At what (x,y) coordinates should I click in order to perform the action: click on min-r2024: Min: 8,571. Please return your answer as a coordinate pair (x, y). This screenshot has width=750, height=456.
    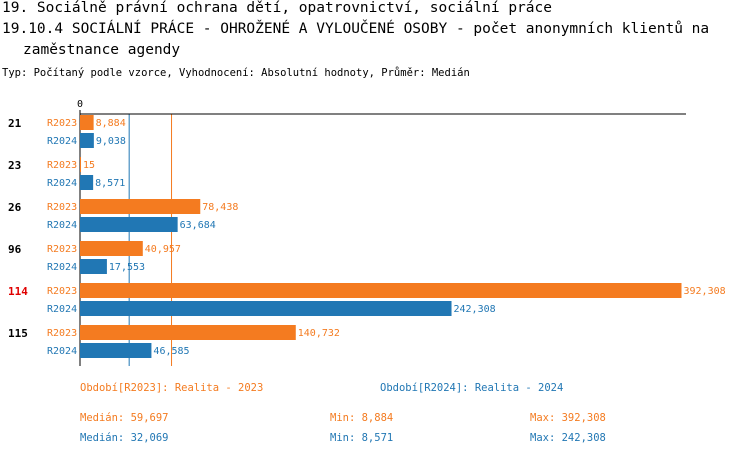
    Looking at the image, I should click on (362, 438).